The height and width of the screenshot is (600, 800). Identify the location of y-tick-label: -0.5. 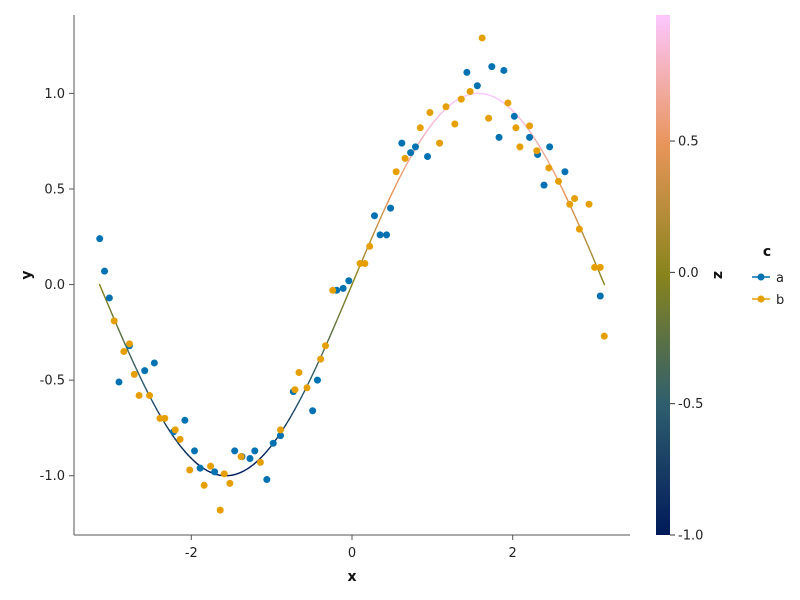
(52, 381).